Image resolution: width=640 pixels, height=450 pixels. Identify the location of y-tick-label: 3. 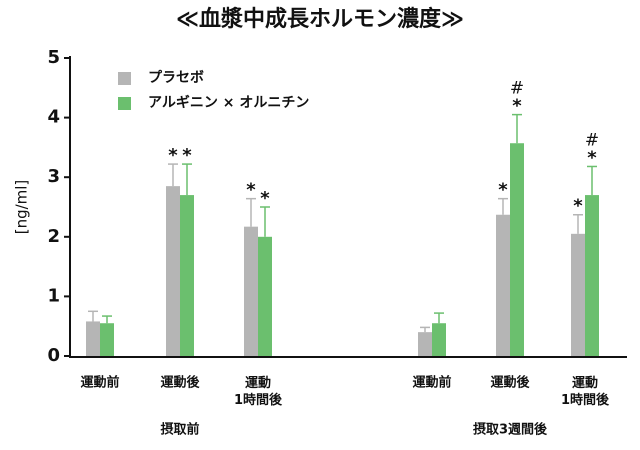
(53, 176).